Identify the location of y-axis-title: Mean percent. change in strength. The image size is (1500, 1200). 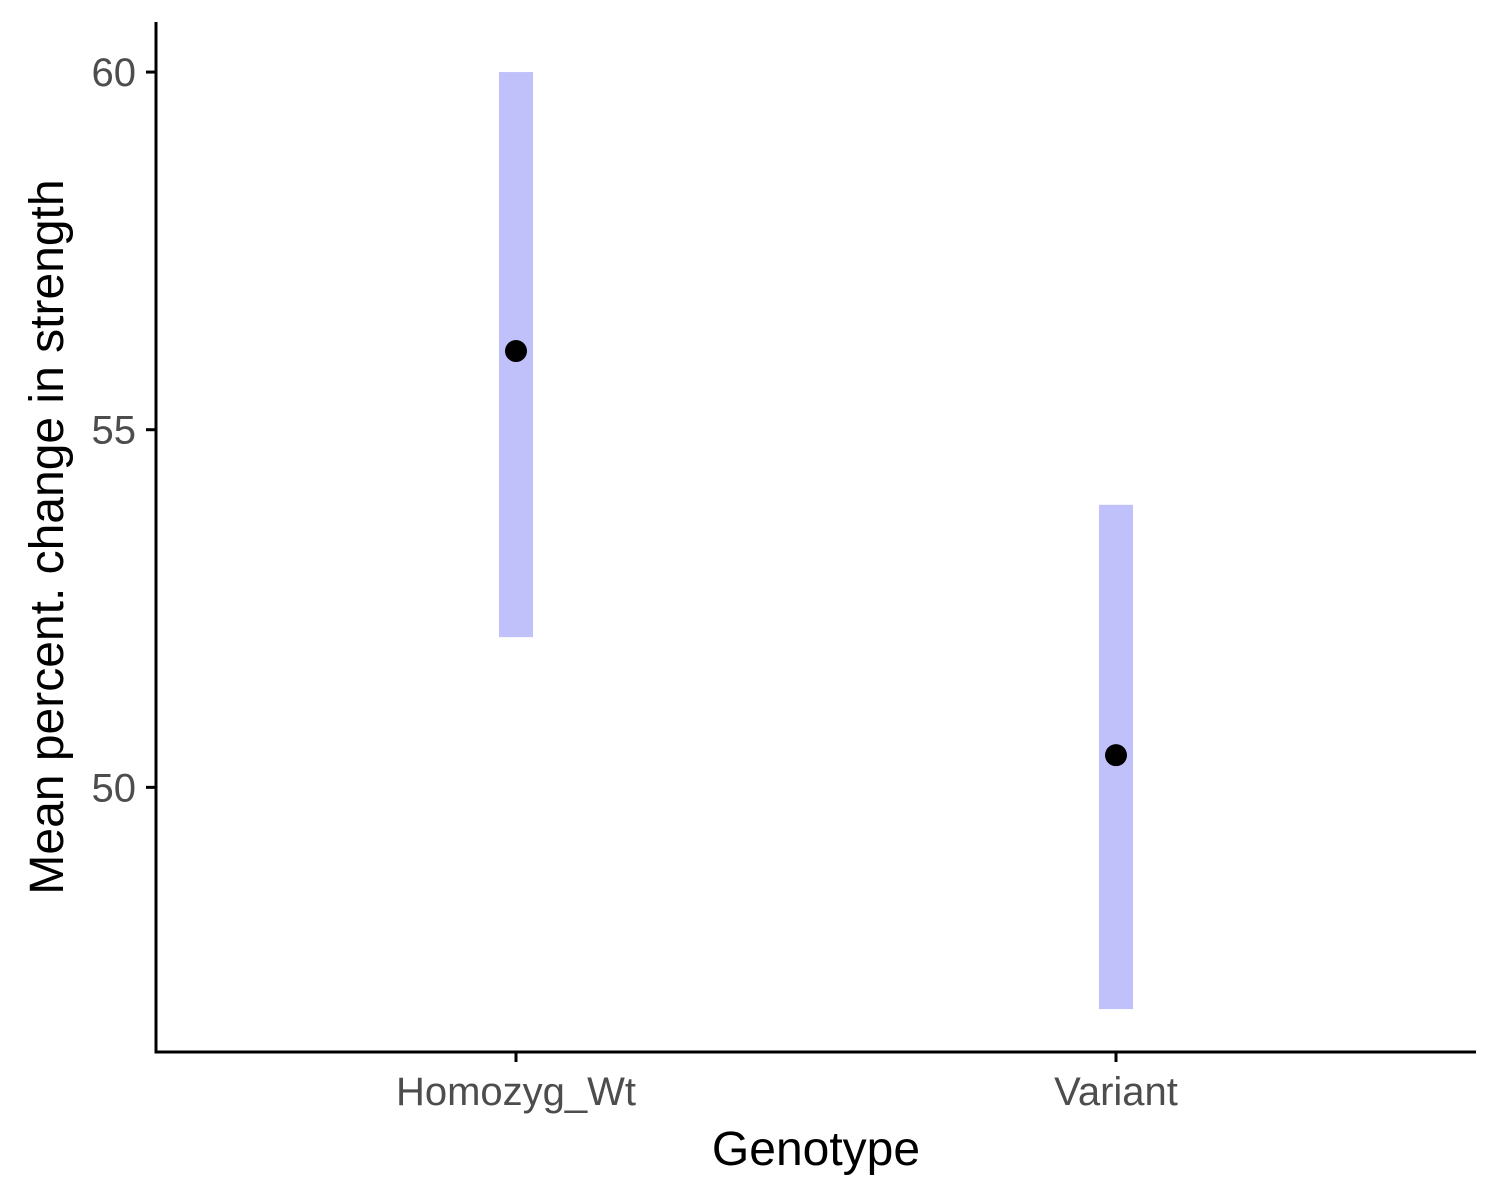
(47, 536).